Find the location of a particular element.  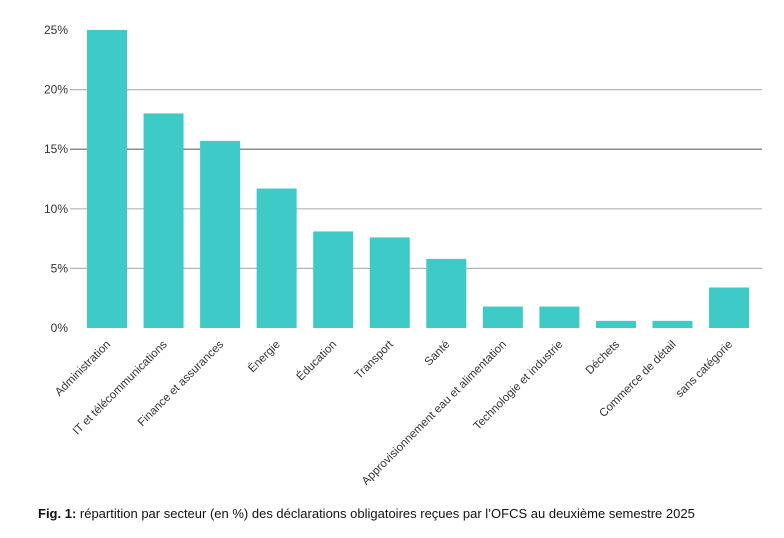

y-tick-label: 10% is located at coordinates (56, 209).